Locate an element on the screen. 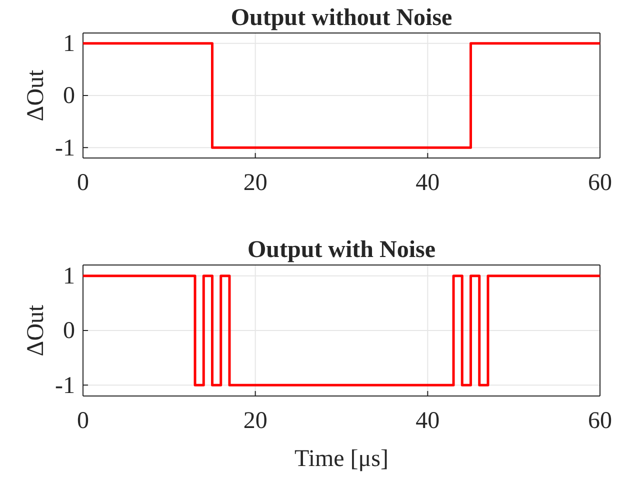  chart-title: Output without Noise is located at coordinates (341, 18).